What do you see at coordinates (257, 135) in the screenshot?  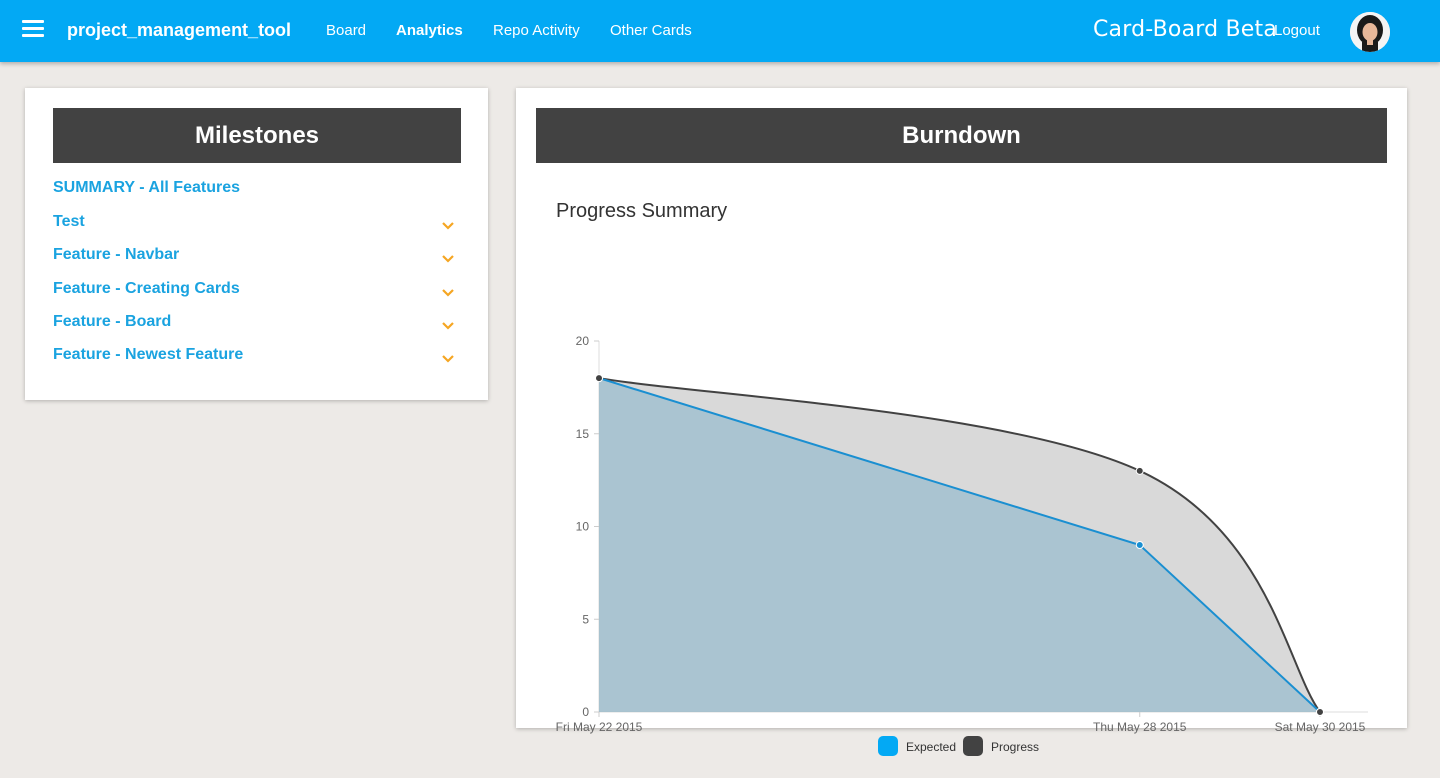 I see `milestones-title: Milestones` at bounding box center [257, 135].